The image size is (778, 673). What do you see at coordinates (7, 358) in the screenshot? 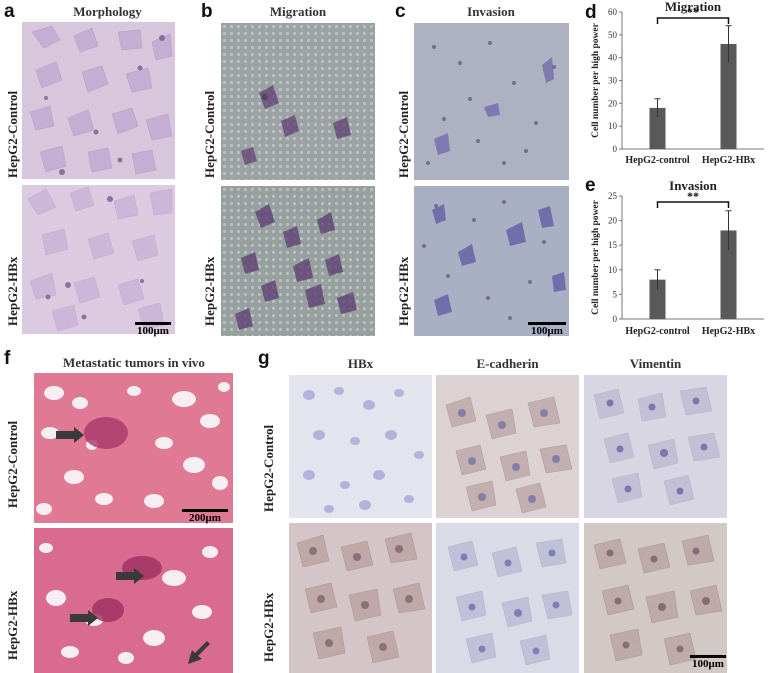
I see `panel-label-f: f` at bounding box center [7, 358].